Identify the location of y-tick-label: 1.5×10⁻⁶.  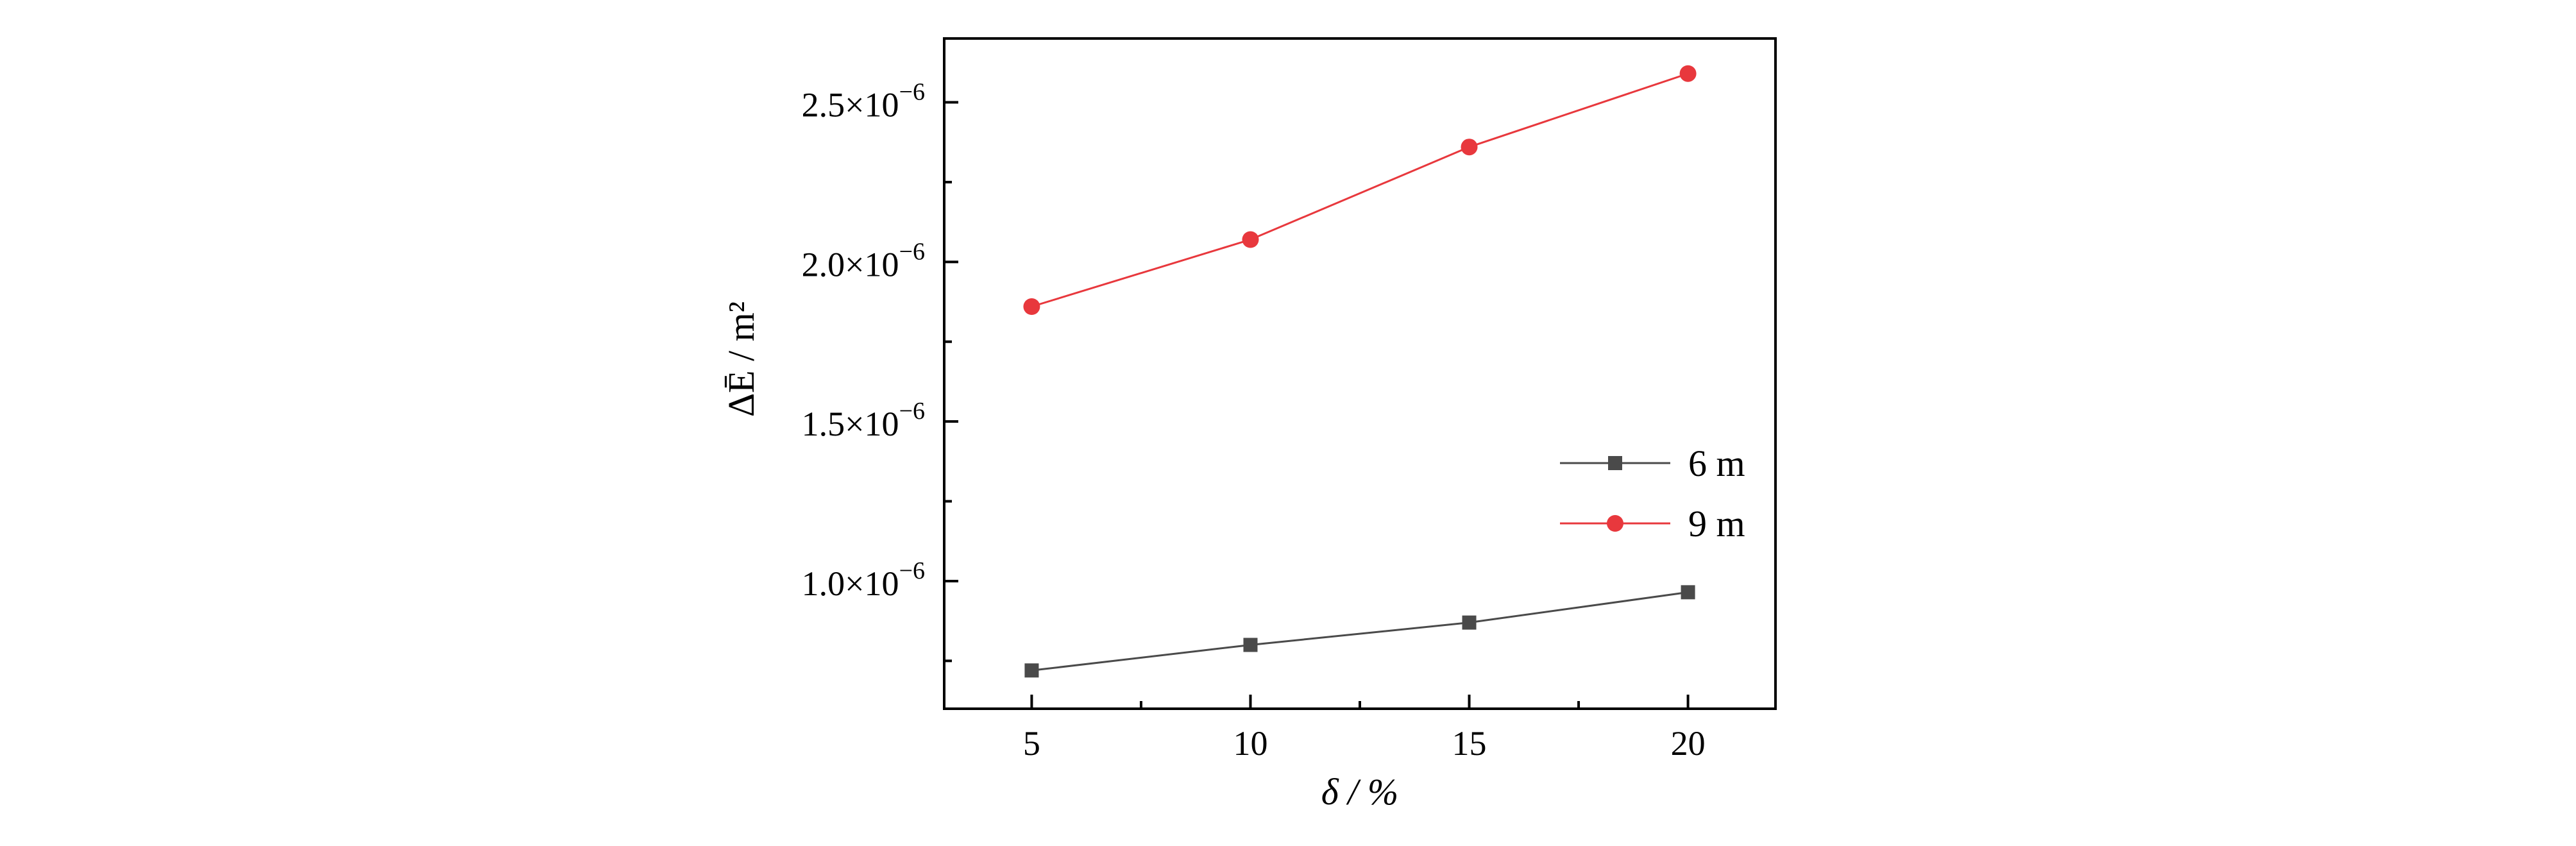
(863, 420).